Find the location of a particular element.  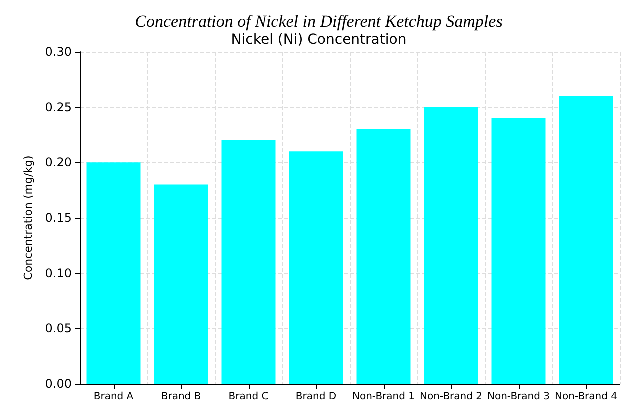

chart-title: Concentration of Nickel in Different Ketchup Samples is located at coordinates (319, 21).